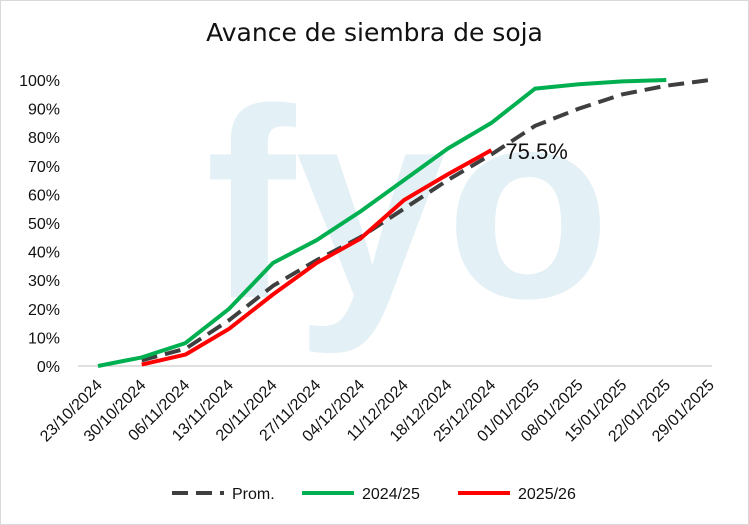  Describe the element at coordinates (44, 281) in the screenshot. I see `y-tick-label: 30%` at that location.